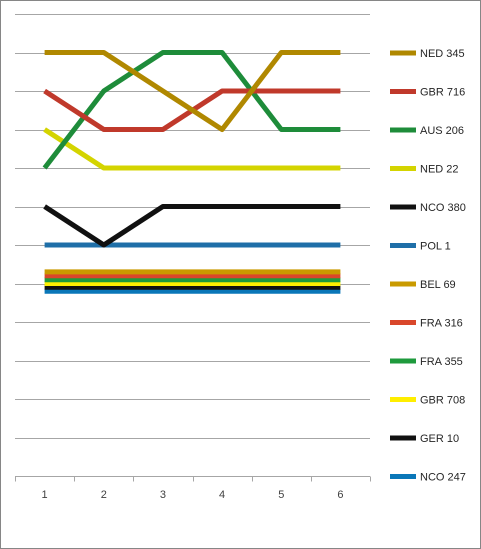 The width and height of the screenshot is (481, 549). What do you see at coordinates (442, 401) in the screenshot?
I see `legend-label: GBR 708` at bounding box center [442, 401].